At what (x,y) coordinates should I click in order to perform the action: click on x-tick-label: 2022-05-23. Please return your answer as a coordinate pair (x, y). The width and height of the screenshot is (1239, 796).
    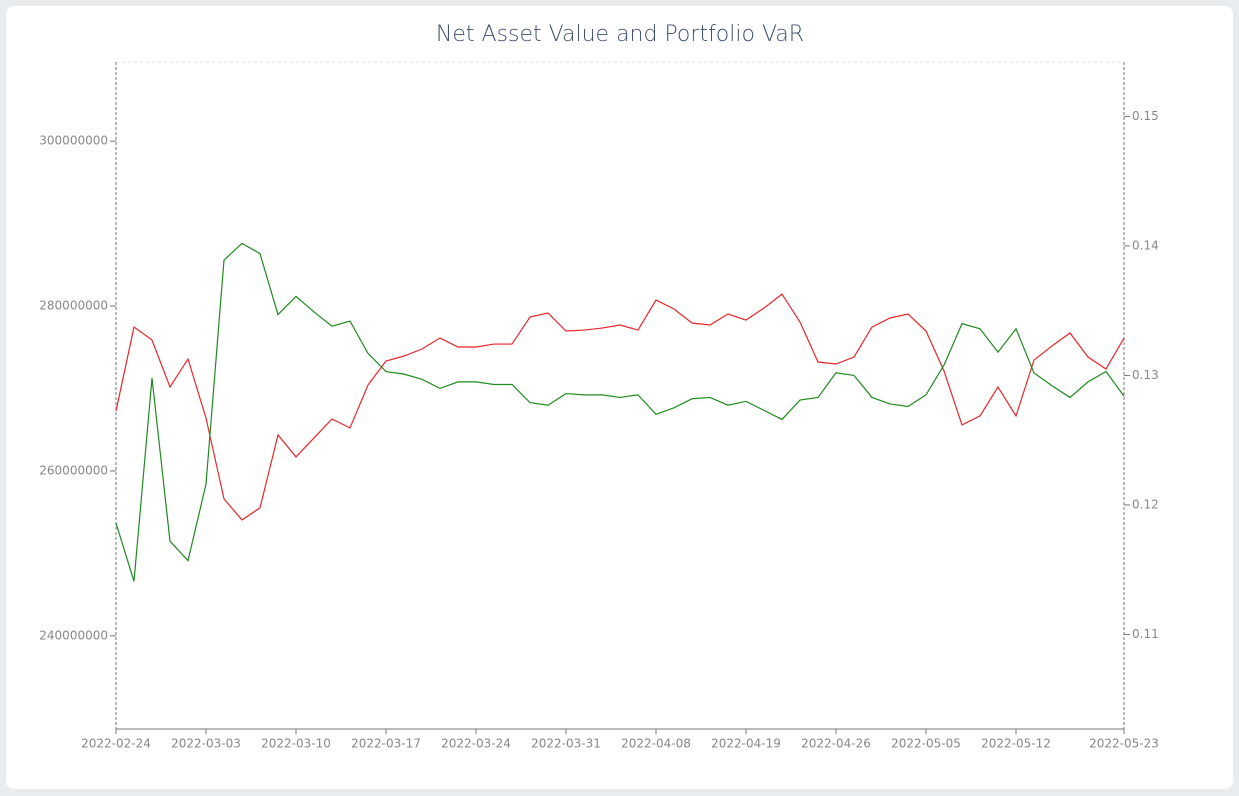
    Looking at the image, I should click on (1124, 744).